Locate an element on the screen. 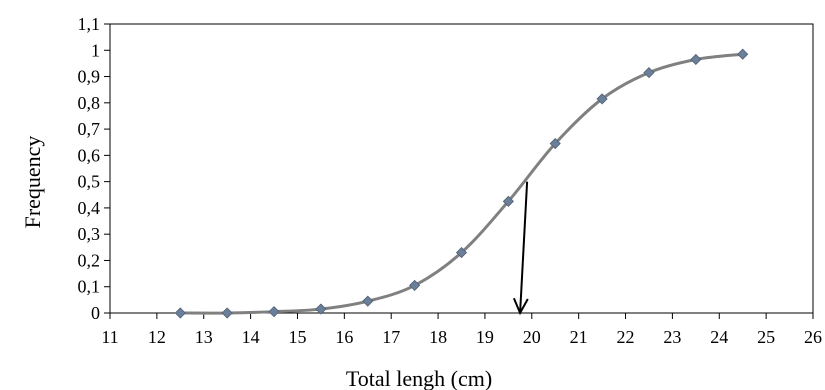  y-axis: 0 0,1 0,2 0,3 0,4 0,5 0,6 0,7 0,8 0,9 1 1,1 is located at coordinates (94, 168).